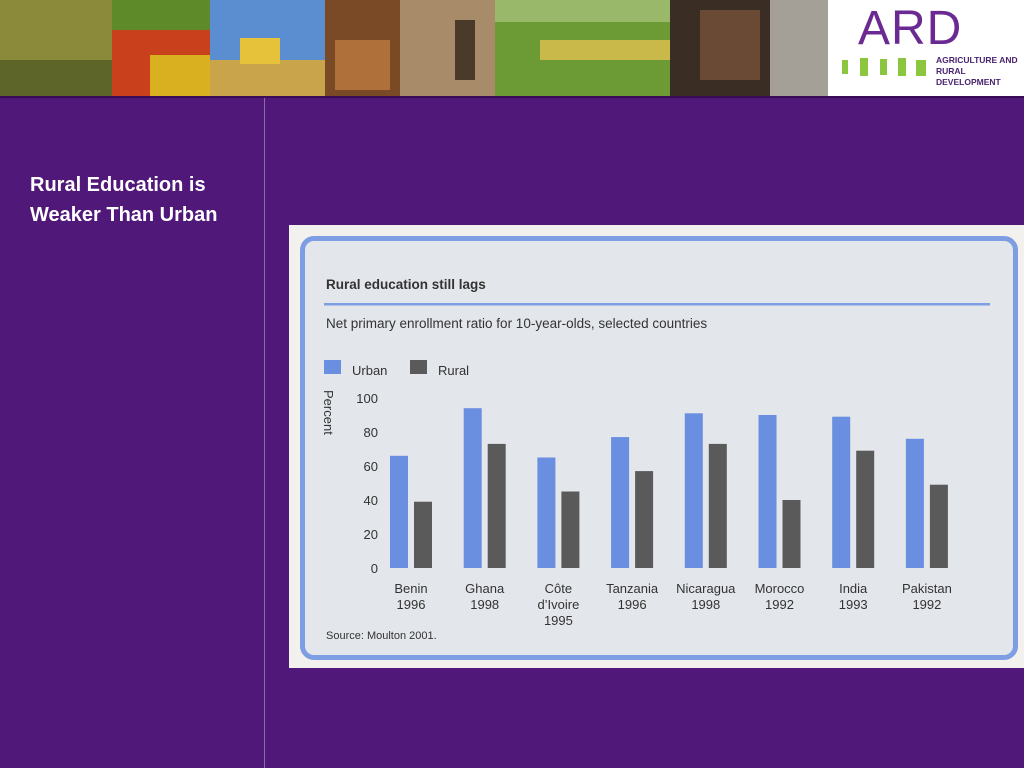  Describe the element at coordinates (927, 588) in the screenshot. I see `x-tick-label: Pakistan` at that location.